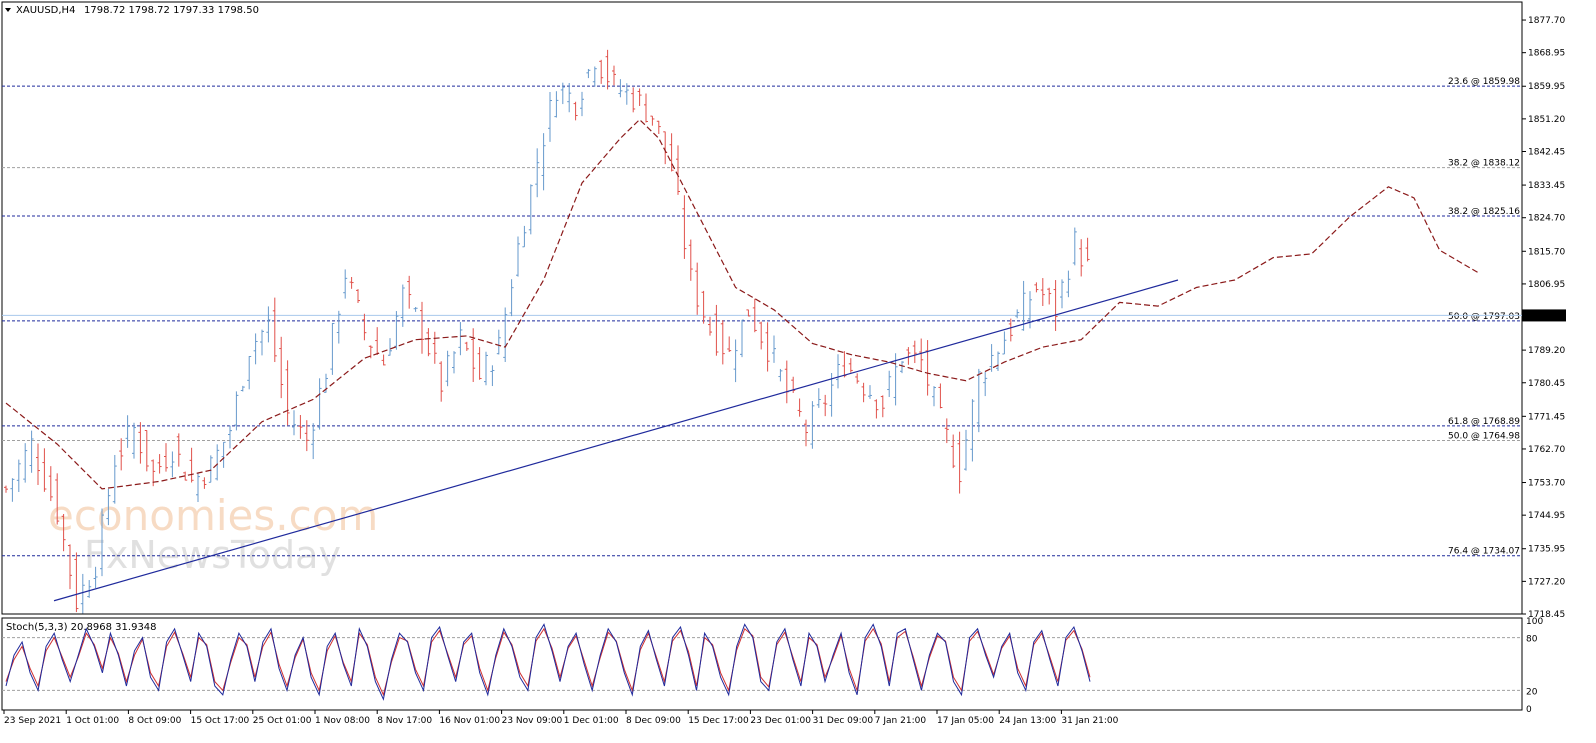 The width and height of the screenshot is (1596, 743). Describe the element at coordinates (1544, 315) in the screenshot. I see `current-price-tag` at that location.